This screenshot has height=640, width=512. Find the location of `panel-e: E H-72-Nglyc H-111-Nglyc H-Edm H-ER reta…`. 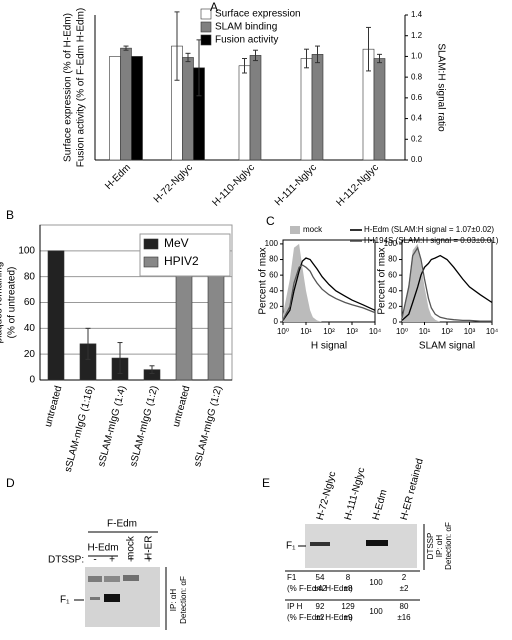

panel-e: E H-72-Nglyc H-111-Nglyc H-Edm H-ER reta… is located at coordinates (357, 539).